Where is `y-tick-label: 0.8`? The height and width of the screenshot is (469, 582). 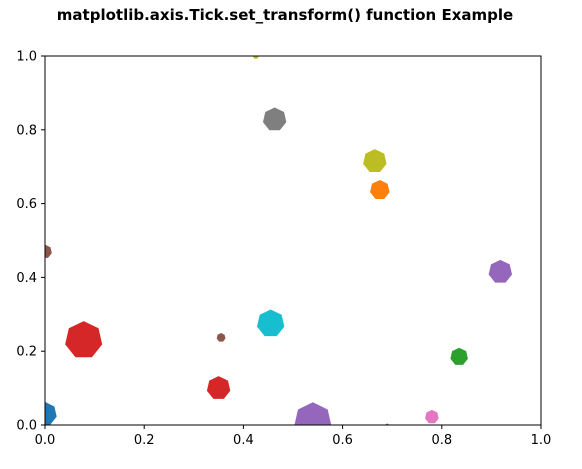 y-tick-label: 0.8 is located at coordinates (26, 130).